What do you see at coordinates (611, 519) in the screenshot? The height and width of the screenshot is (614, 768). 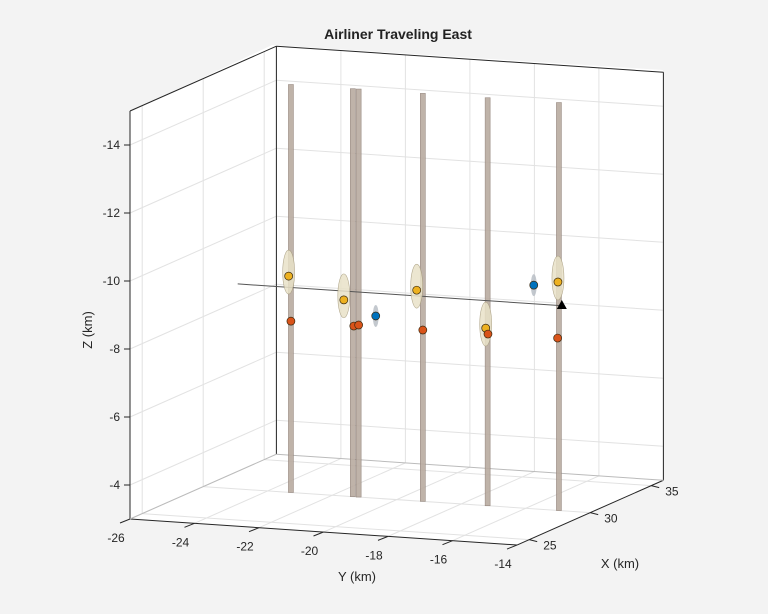 I see `x-tick-label: 30` at bounding box center [611, 519].